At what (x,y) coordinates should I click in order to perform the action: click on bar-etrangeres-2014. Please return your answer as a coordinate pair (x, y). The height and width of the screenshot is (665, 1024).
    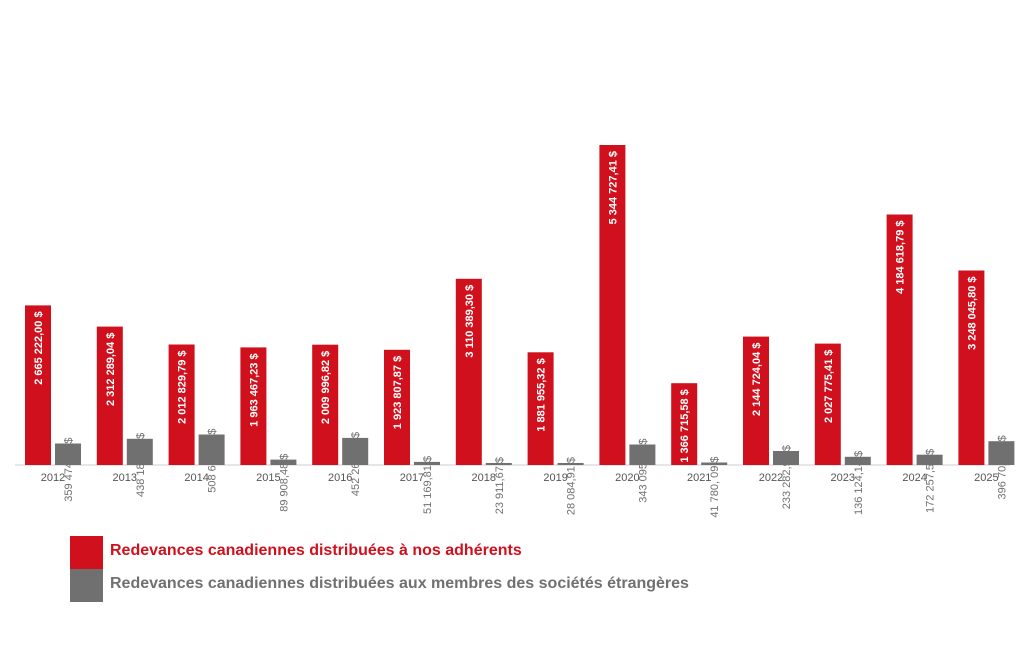
    Looking at the image, I should click on (211, 449).